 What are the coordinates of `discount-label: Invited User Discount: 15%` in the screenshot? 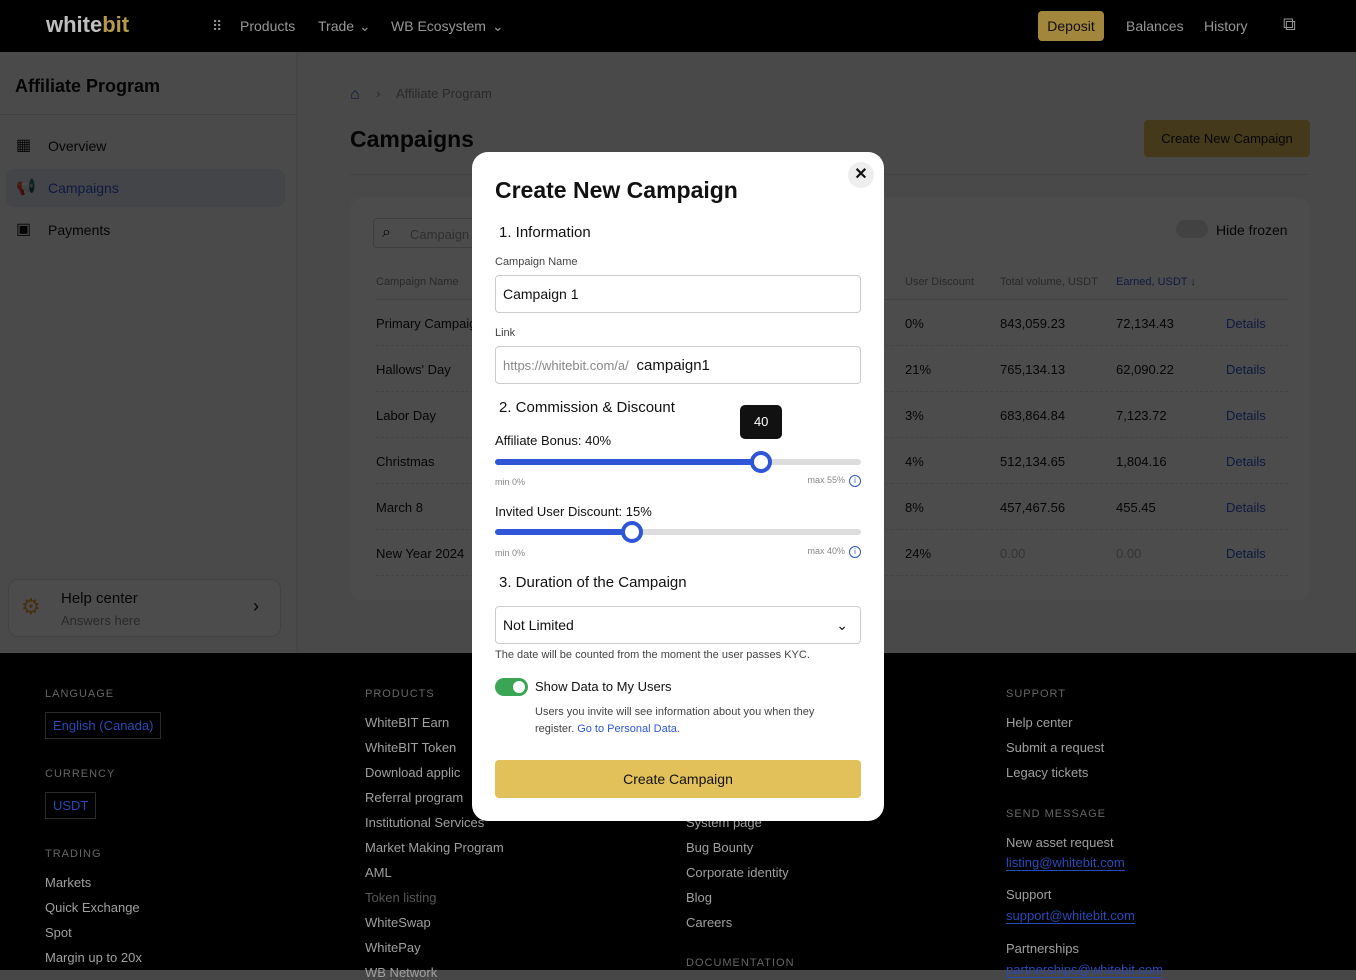 It's located at (573, 511).